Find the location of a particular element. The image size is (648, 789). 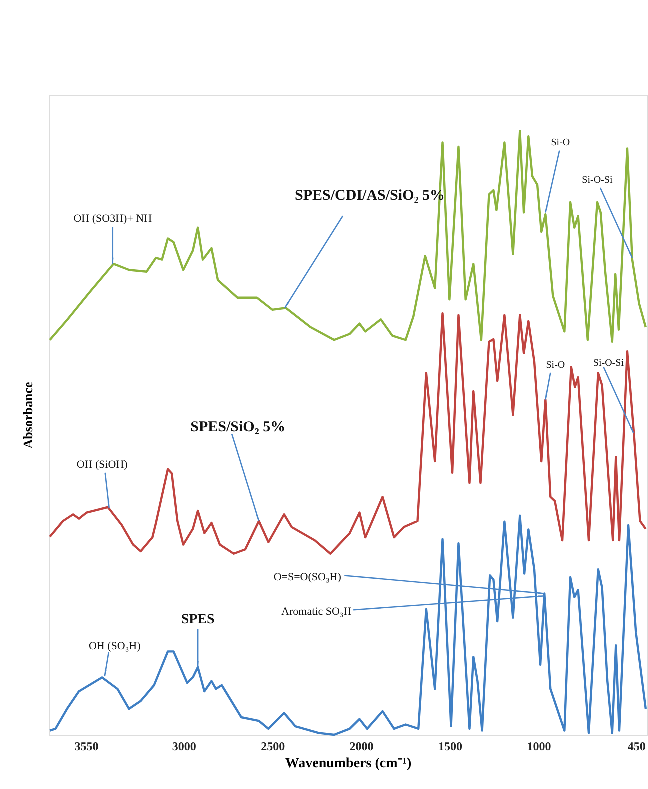

x-tick-label: 450 is located at coordinates (637, 747).